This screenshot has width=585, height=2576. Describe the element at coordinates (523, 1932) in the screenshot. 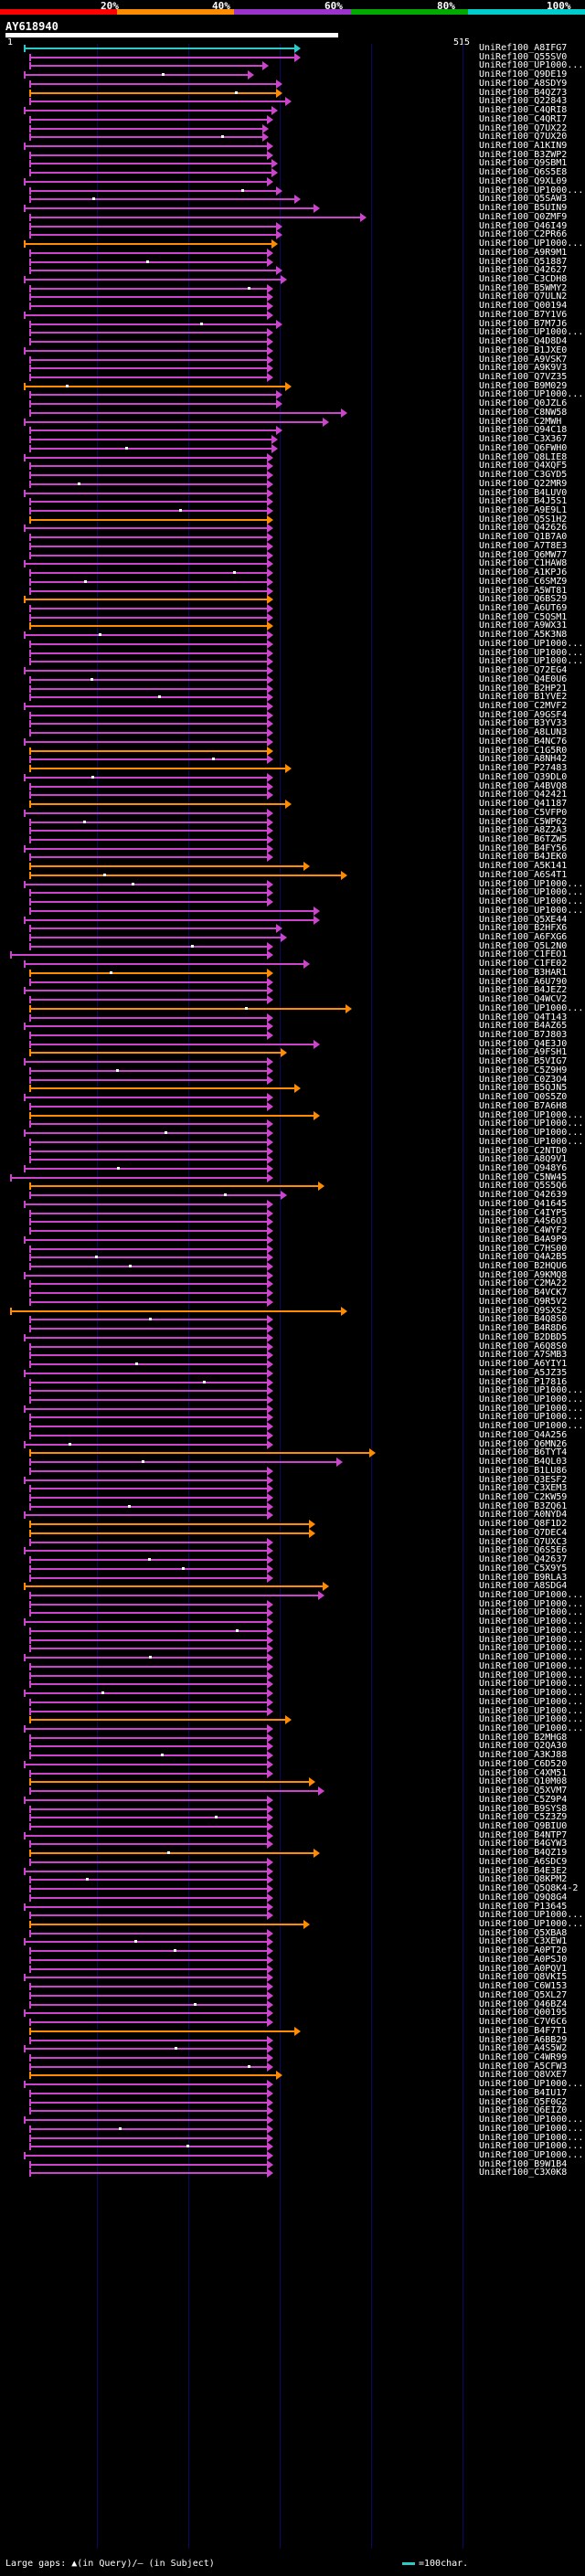

I see `hit-label: UniRef100_Q5XBA8` at that location.